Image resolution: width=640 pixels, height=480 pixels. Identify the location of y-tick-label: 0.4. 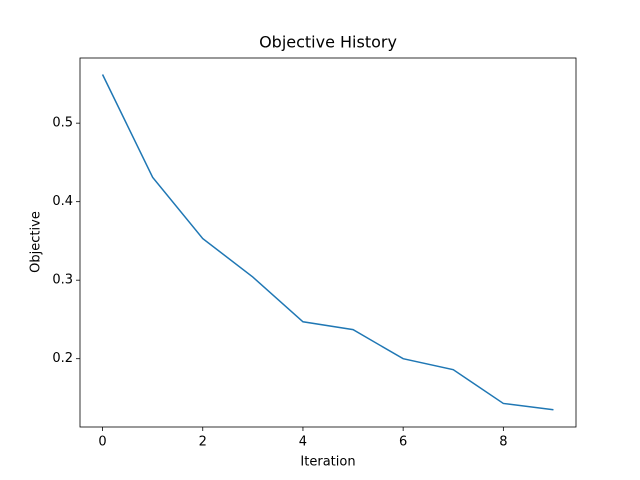
(62, 201).